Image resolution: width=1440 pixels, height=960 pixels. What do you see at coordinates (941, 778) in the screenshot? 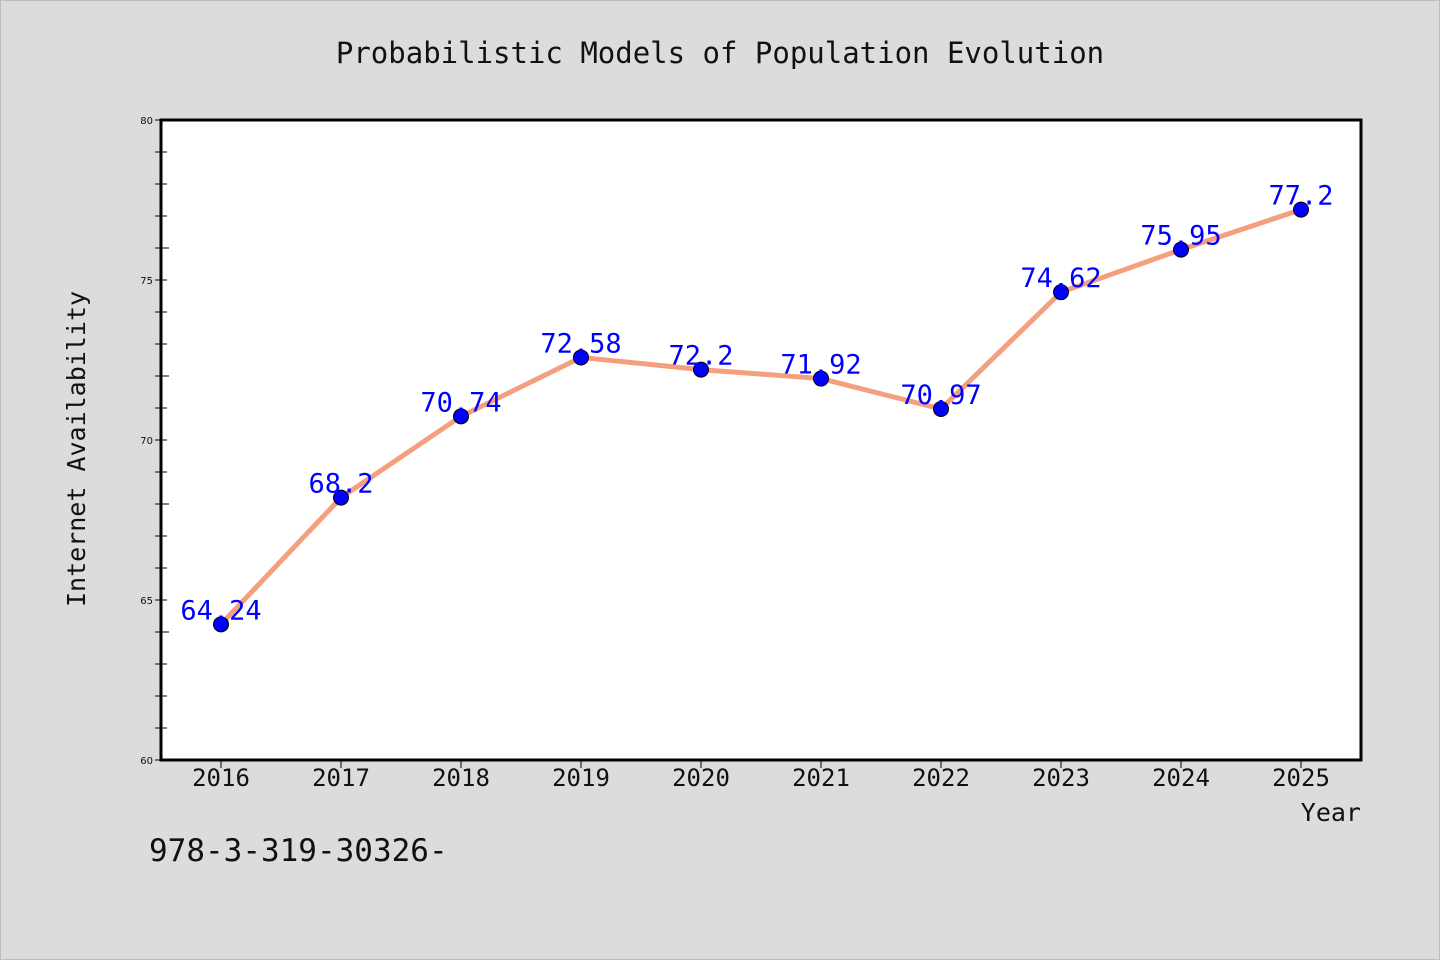
I see `x-tick-label: 2022` at bounding box center [941, 778].